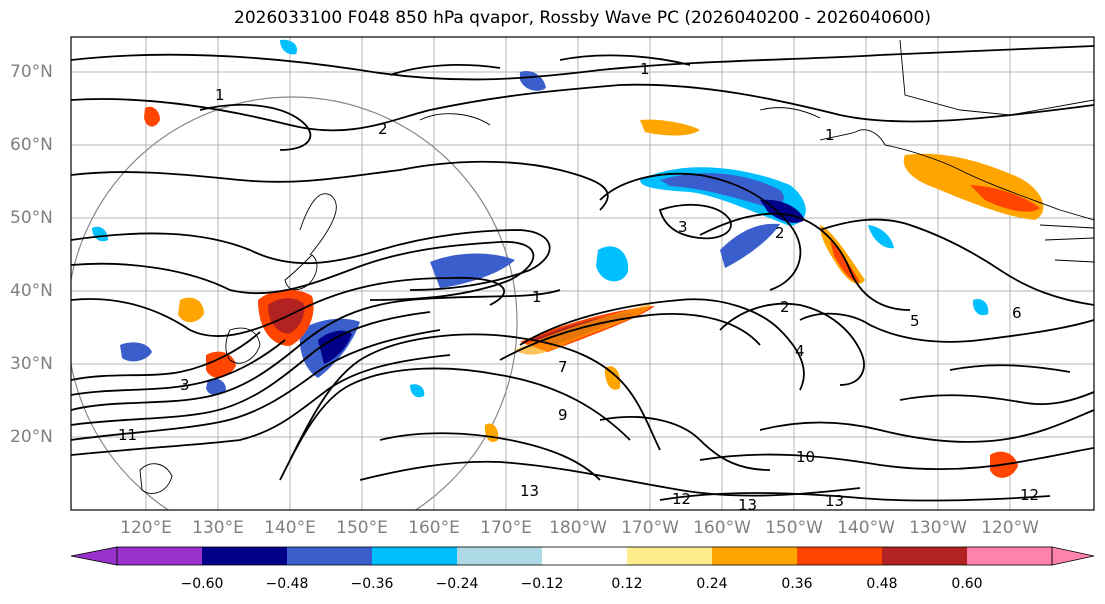 The height and width of the screenshot is (604, 1105). Describe the element at coordinates (287, 584) in the screenshot. I see `colorbar-tick-label: −0.48` at that location.